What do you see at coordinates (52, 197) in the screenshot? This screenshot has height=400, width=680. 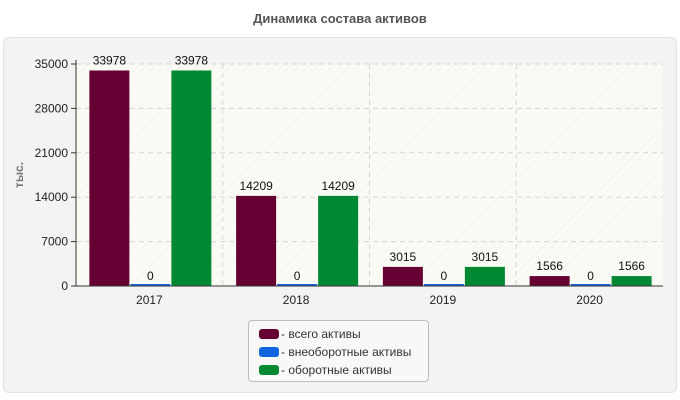 I see `y-tick-label: 14000` at bounding box center [52, 197].